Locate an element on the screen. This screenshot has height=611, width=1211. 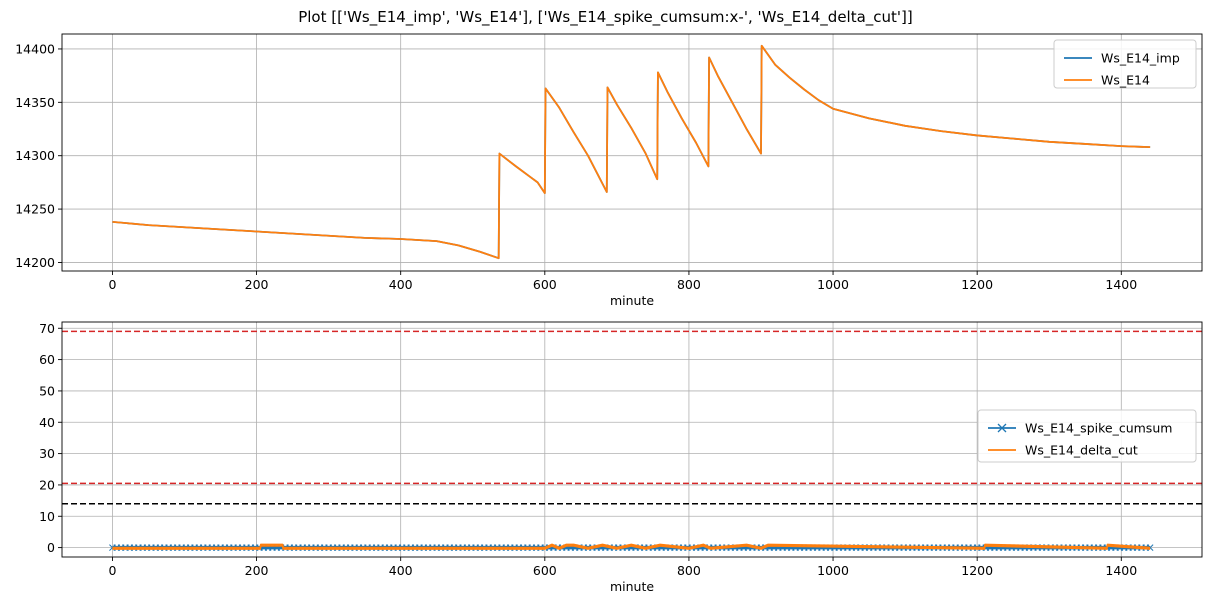
y-tick-label: 14350 is located at coordinates (35, 102).